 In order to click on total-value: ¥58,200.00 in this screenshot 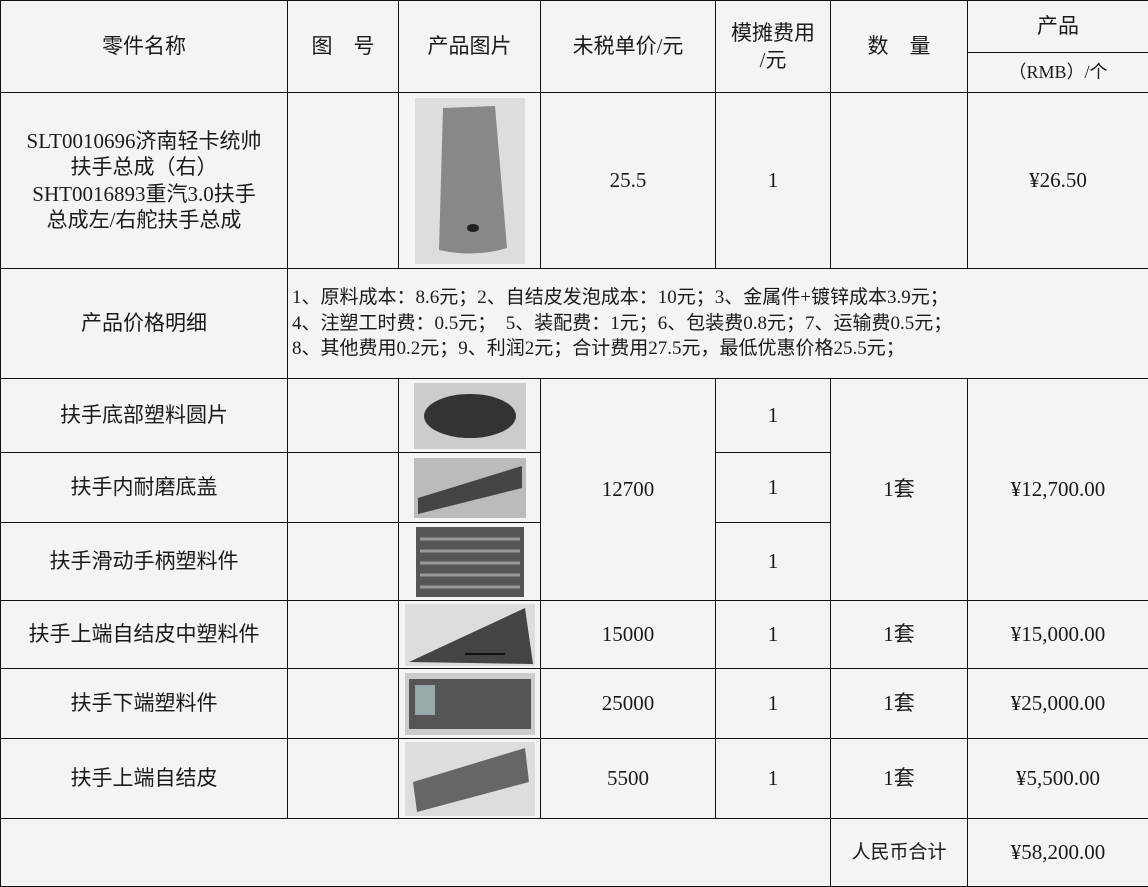, I will do `click(1058, 853)`.